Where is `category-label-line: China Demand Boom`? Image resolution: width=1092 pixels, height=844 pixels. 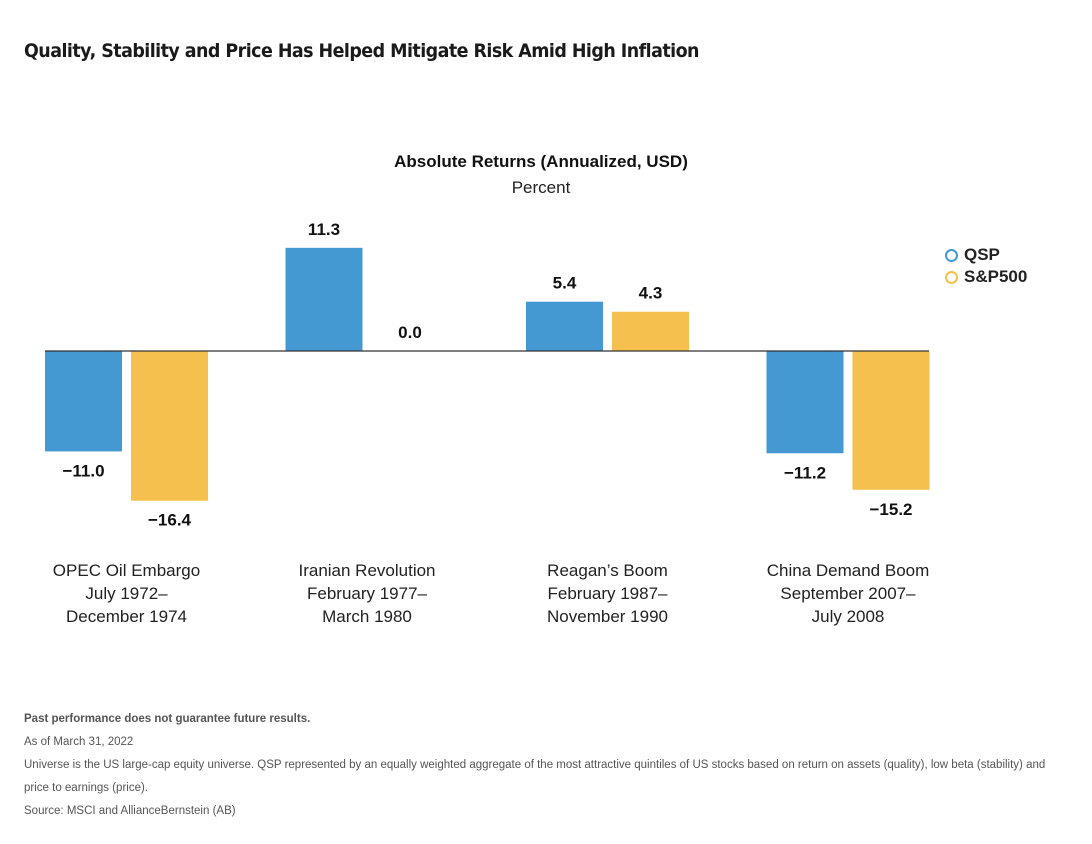 category-label-line: China Demand Boom is located at coordinates (848, 570).